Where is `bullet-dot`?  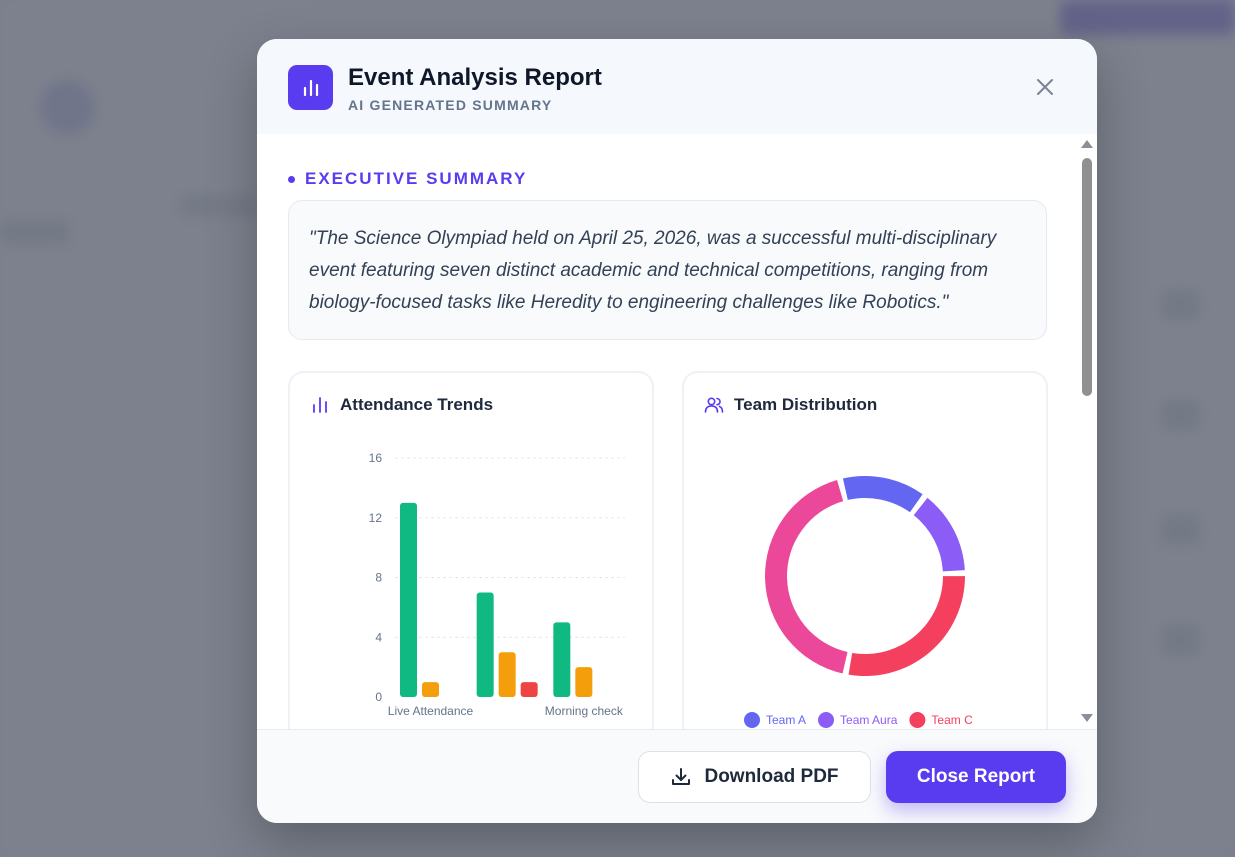 bullet-dot is located at coordinates (291, 179).